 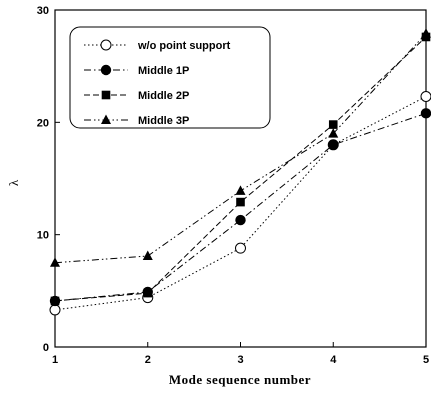 I want to click on legend-label-middle-2p: Middle 2P, so click(x=163, y=96).